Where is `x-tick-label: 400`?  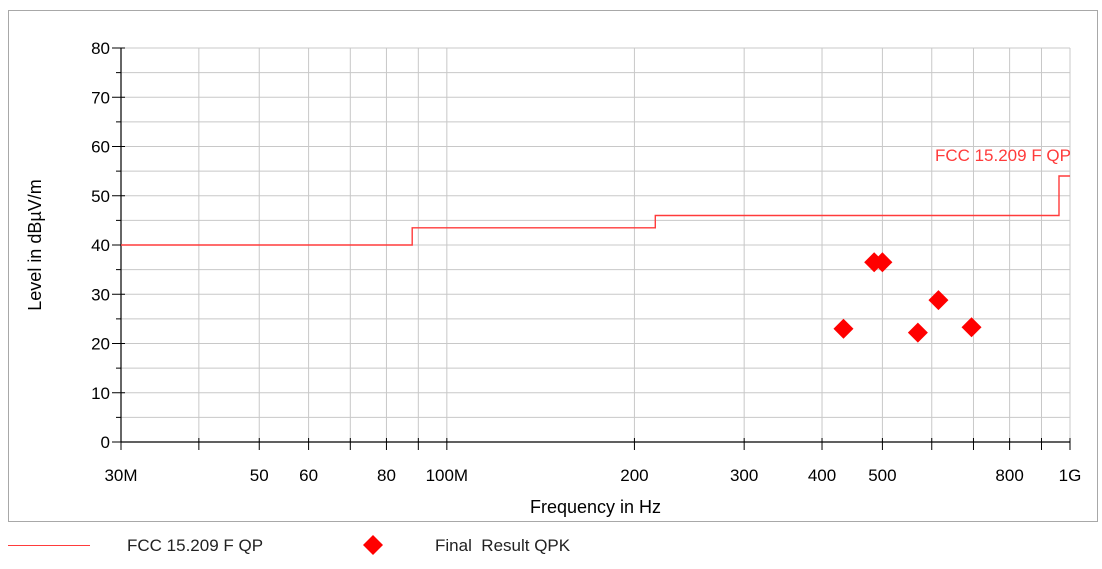
x-tick-label: 400 is located at coordinates (822, 475).